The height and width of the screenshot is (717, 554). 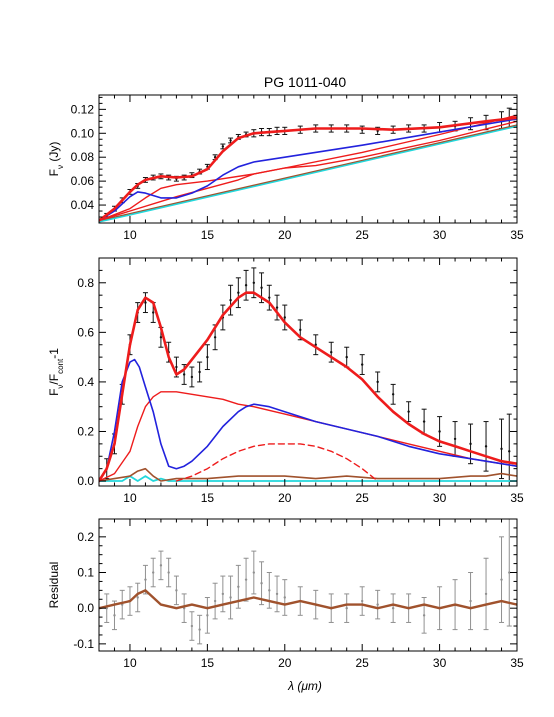 I want to click on series-line-red-dashed, so click(x=277, y=462).